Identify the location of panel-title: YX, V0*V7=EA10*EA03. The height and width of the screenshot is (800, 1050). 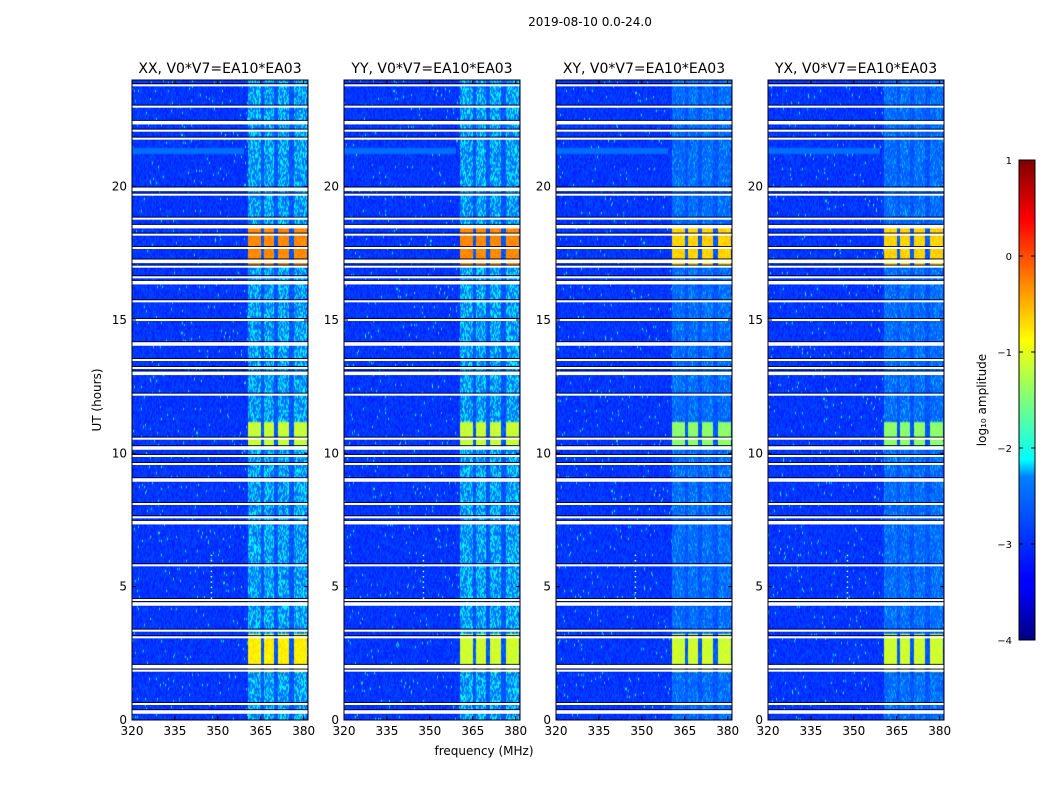
(855, 69).